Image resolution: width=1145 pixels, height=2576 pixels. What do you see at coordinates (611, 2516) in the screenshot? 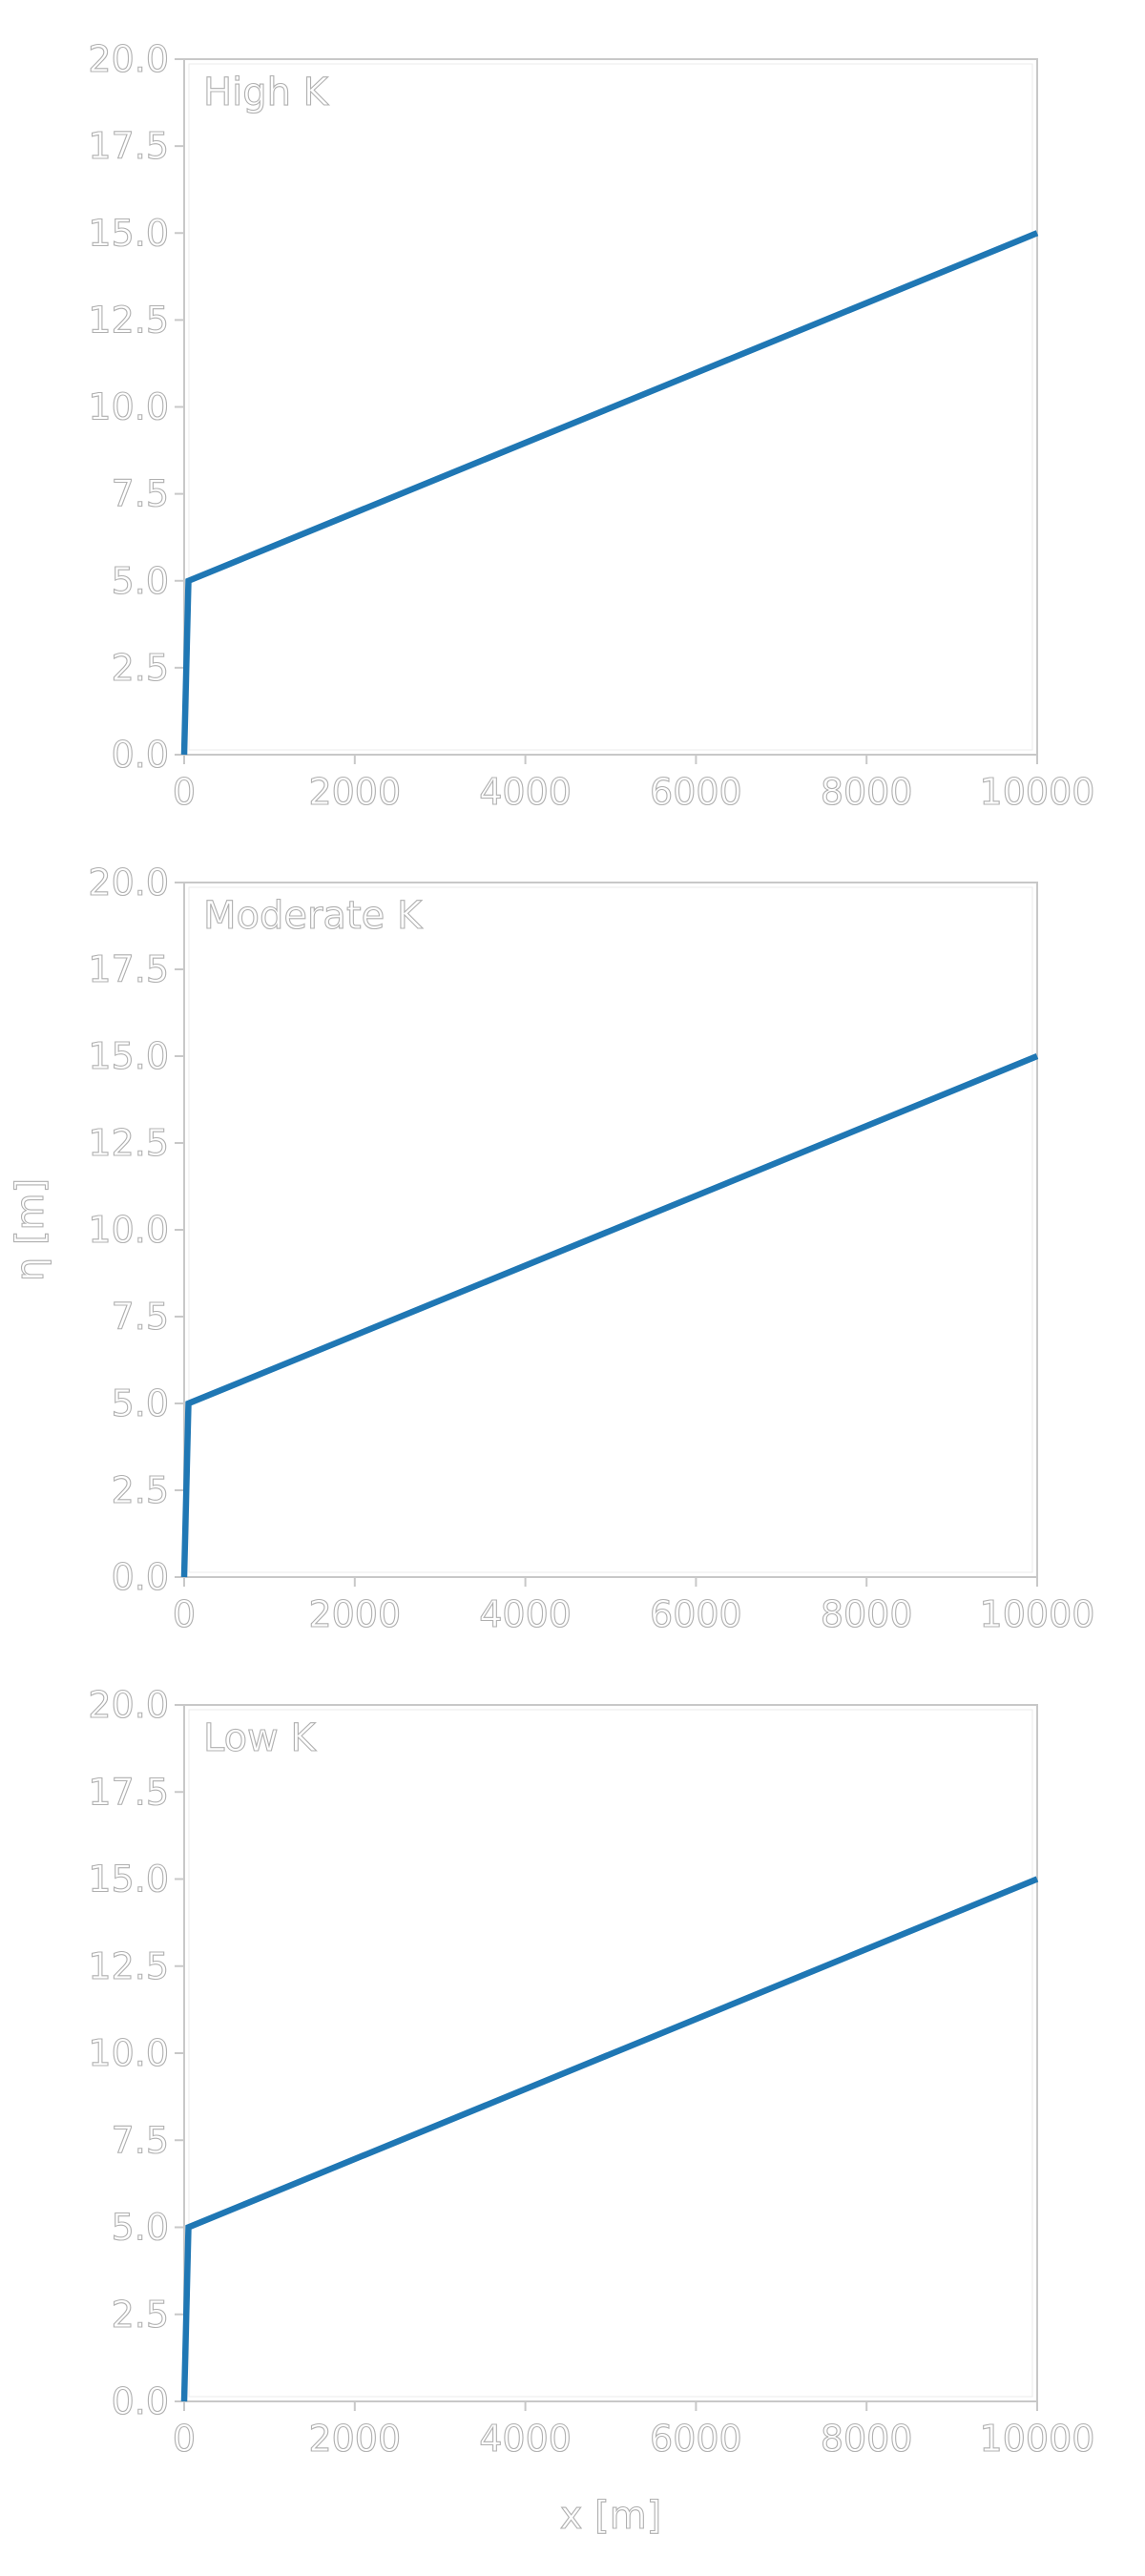
I see `x-axis-label: x [m]` at bounding box center [611, 2516].